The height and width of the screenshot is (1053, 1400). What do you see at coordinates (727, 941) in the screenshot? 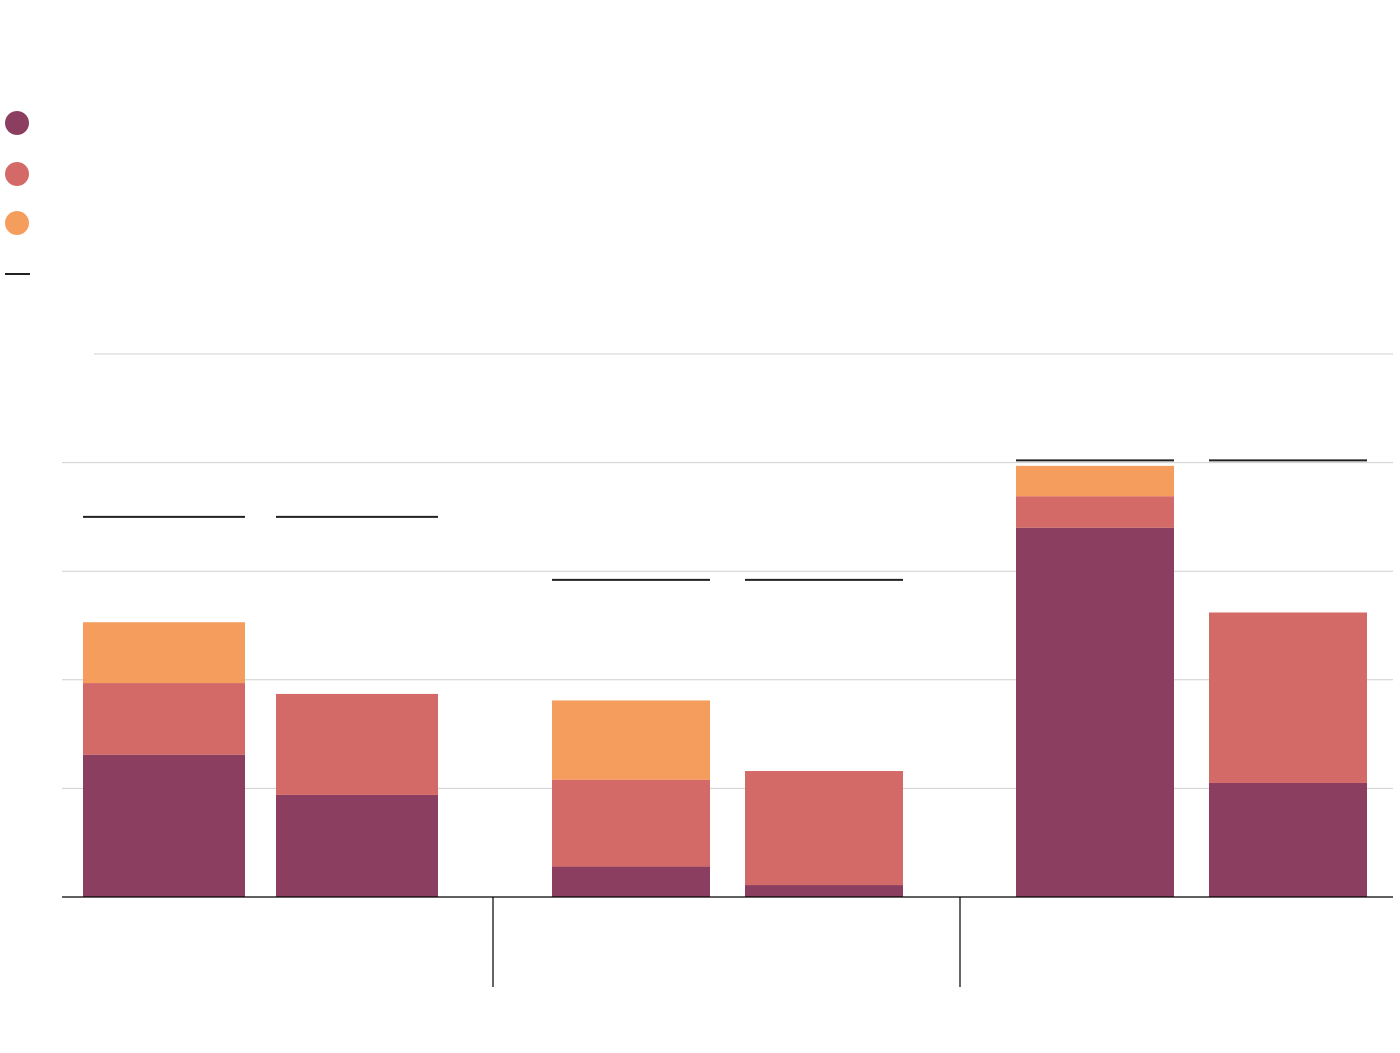
I see `axes` at bounding box center [727, 941].